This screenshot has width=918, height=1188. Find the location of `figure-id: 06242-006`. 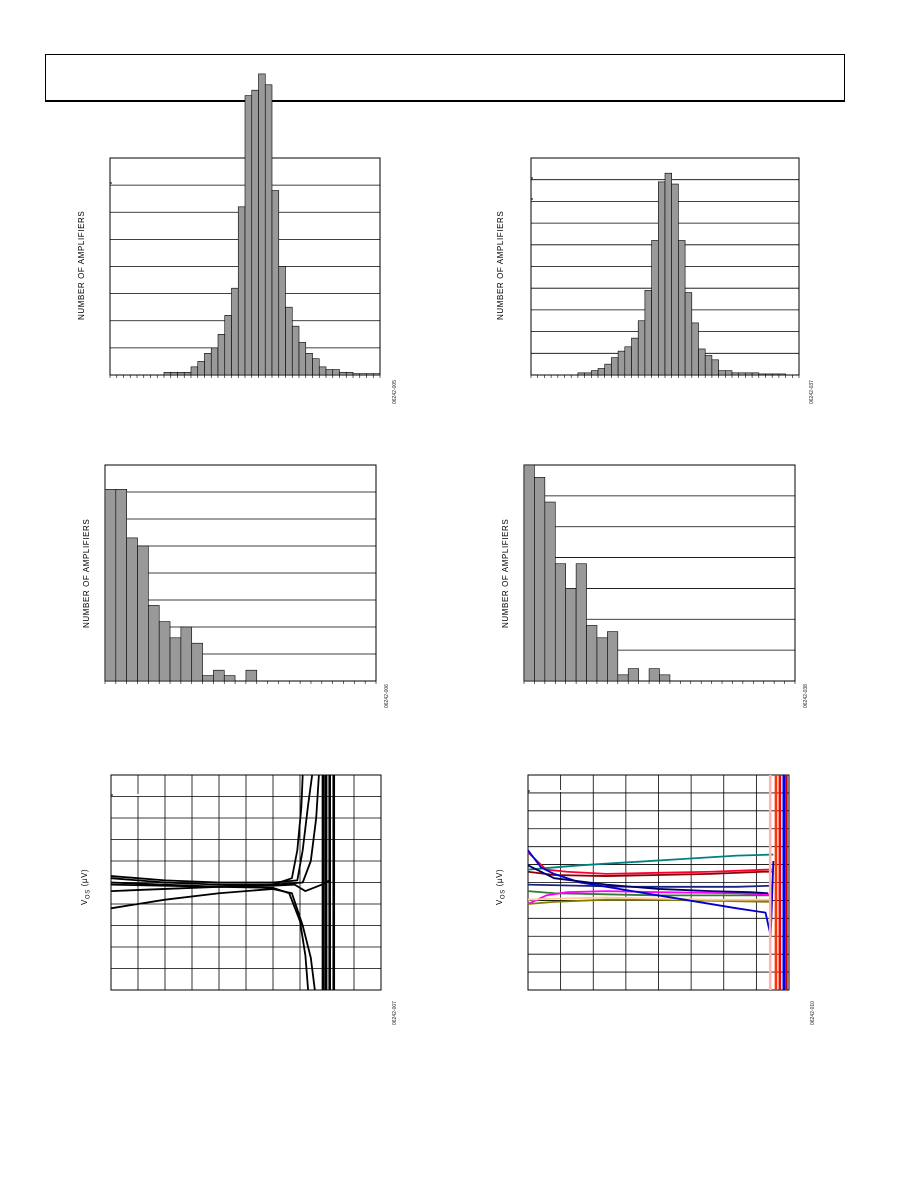

figure-id: 06242-006 is located at coordinates (387, 696).